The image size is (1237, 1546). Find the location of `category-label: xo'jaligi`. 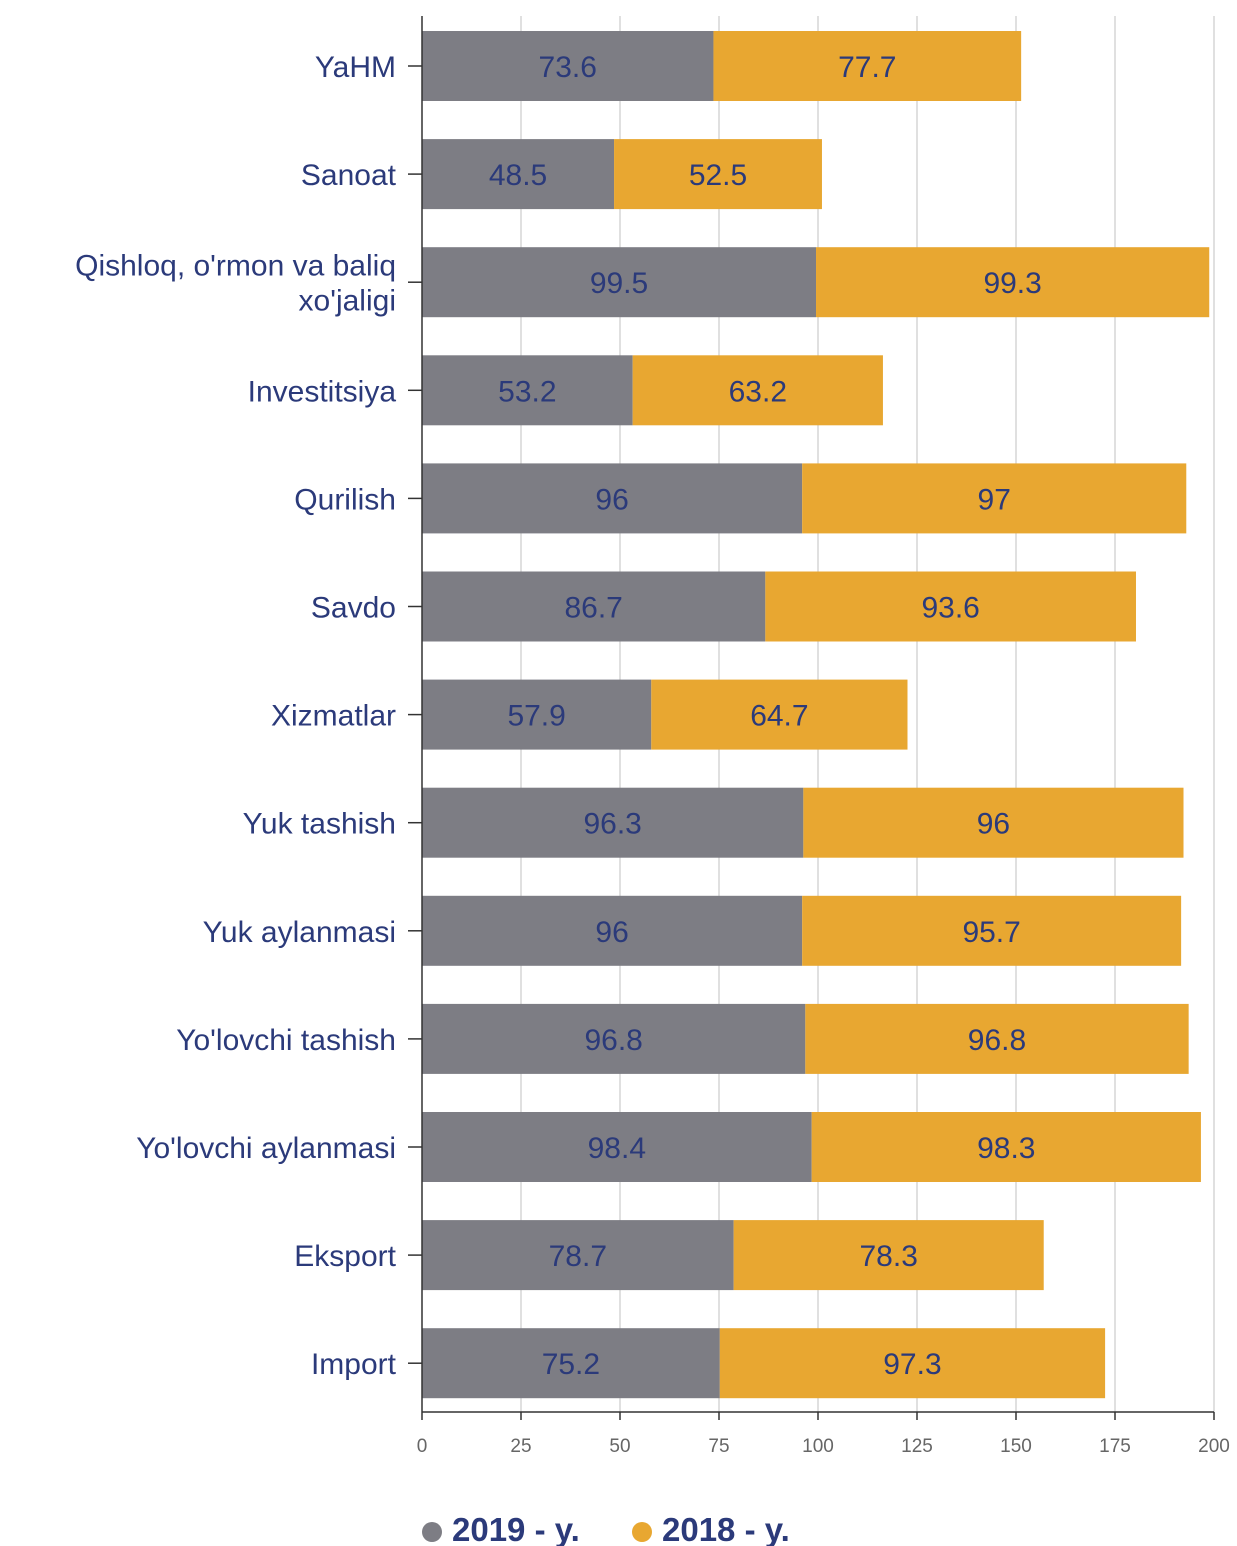

category-label: xo'jaligi is located at coordinates (347, 301).